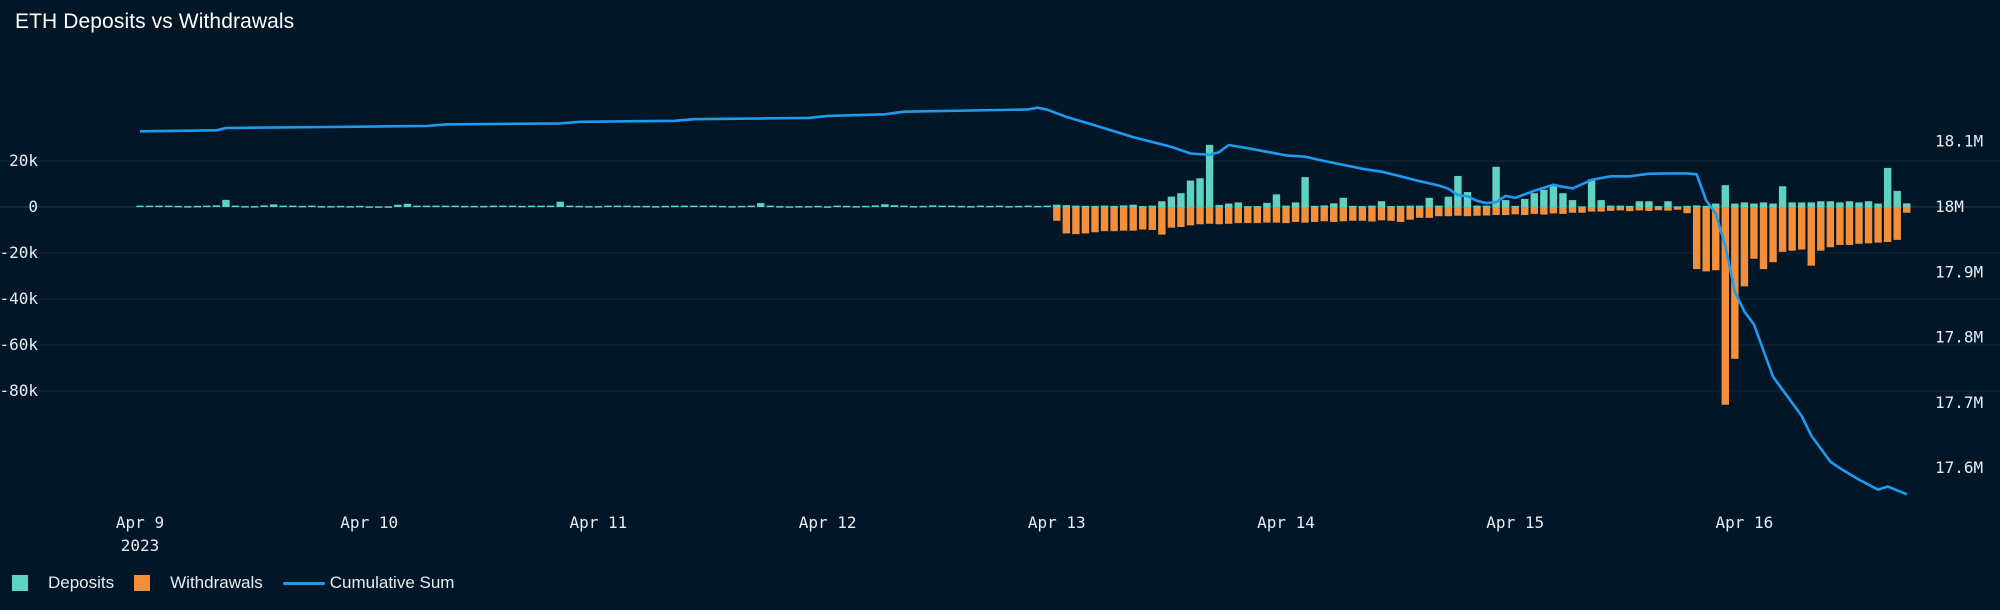 The height and width of the screenshot is (610, 2000). Describe the element at coordinates (1959, 467) in the screenshot. I see `y-tick-right: 17.6M` at that location.